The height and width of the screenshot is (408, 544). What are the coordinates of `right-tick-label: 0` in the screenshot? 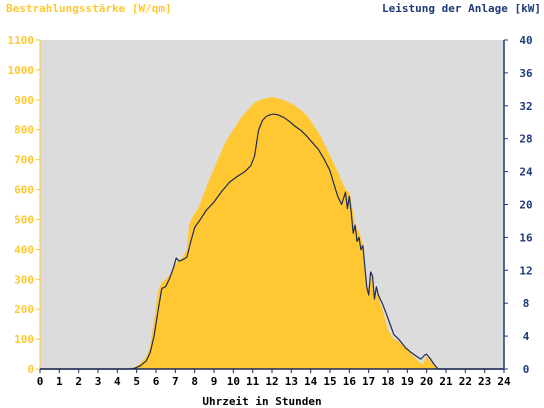 It's located at (526, 369).